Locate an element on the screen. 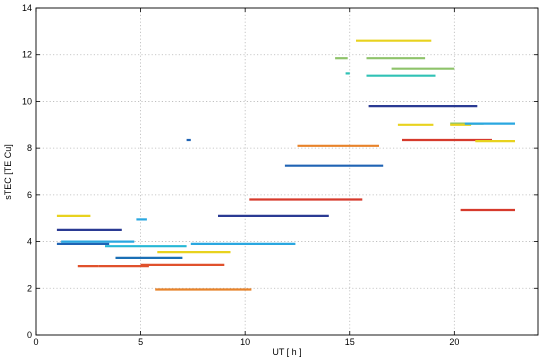  y-tick-label: 0 is located at coordinates (29, 335).